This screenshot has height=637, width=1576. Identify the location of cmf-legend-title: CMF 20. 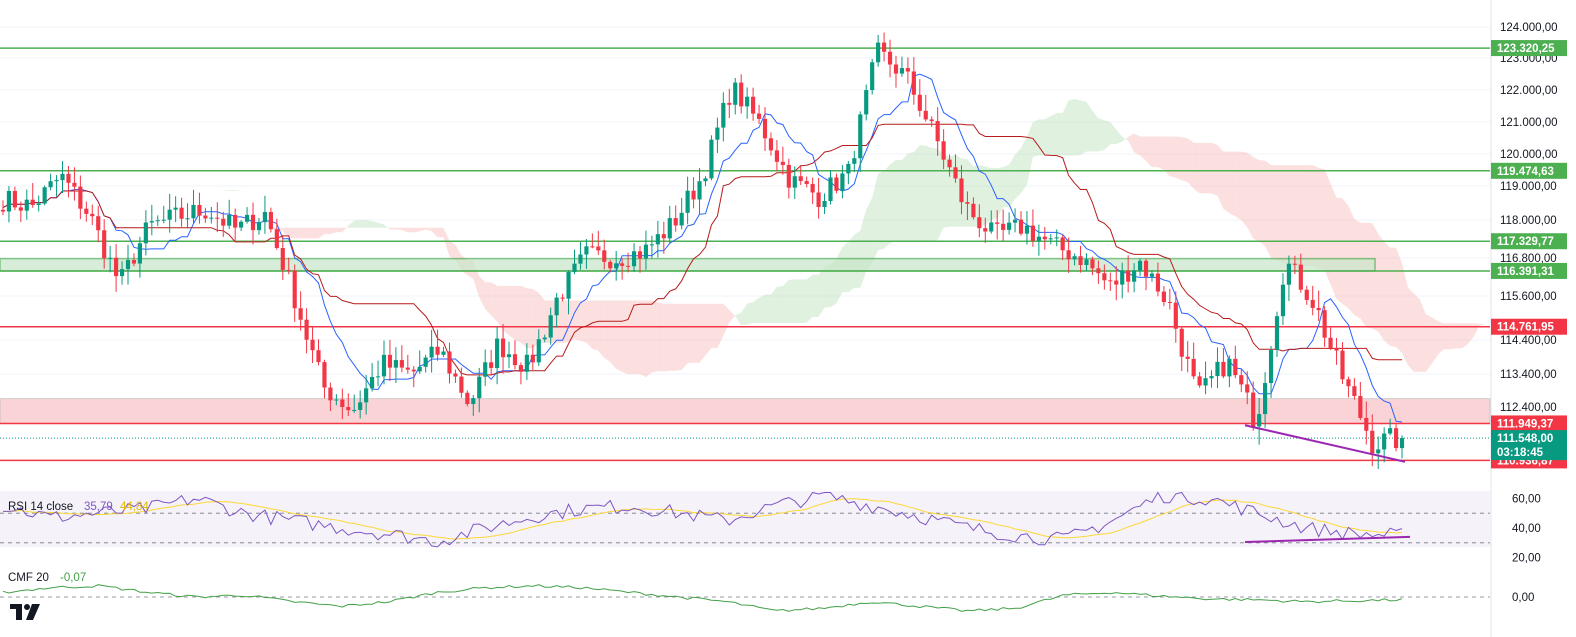
(28, 578).